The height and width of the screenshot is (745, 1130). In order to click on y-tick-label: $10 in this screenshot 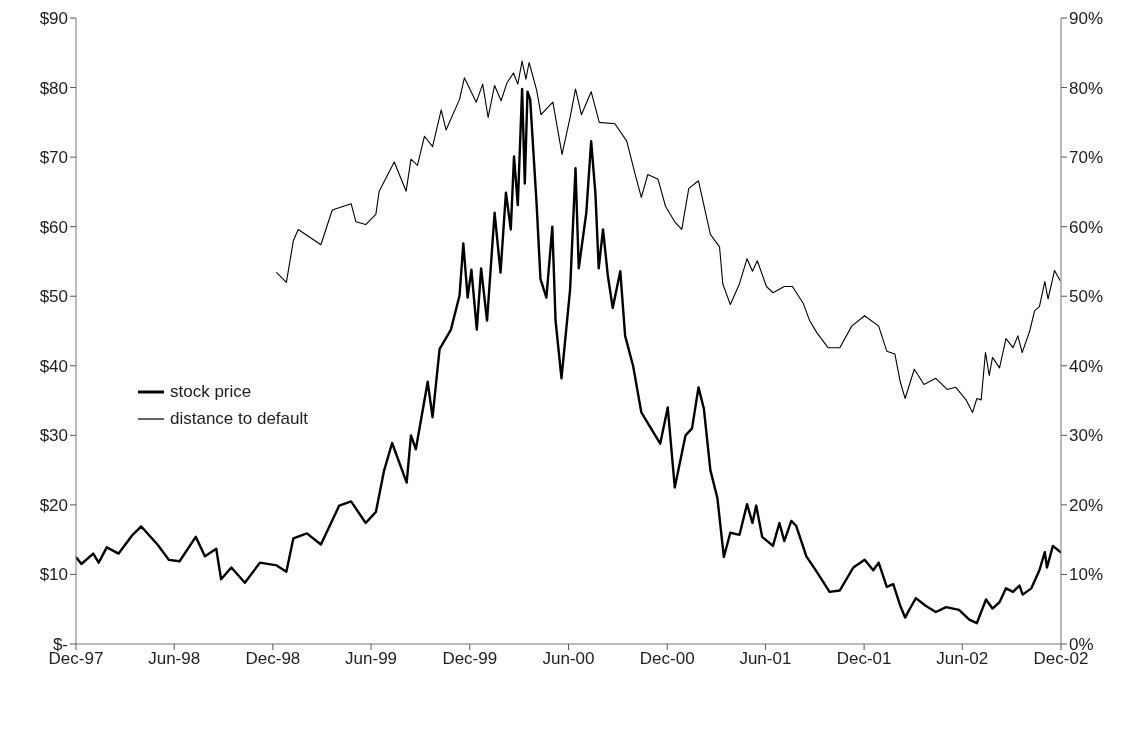, I will do `click(53, 575)`.